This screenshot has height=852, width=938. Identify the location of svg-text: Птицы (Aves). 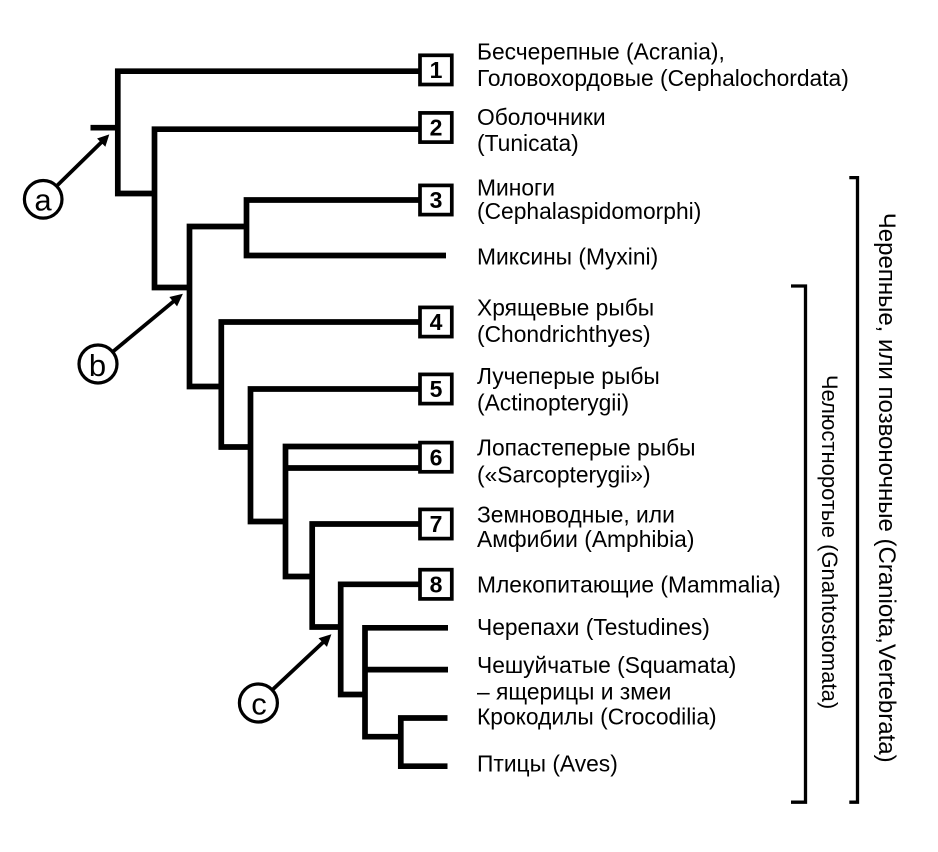
(547, 764).